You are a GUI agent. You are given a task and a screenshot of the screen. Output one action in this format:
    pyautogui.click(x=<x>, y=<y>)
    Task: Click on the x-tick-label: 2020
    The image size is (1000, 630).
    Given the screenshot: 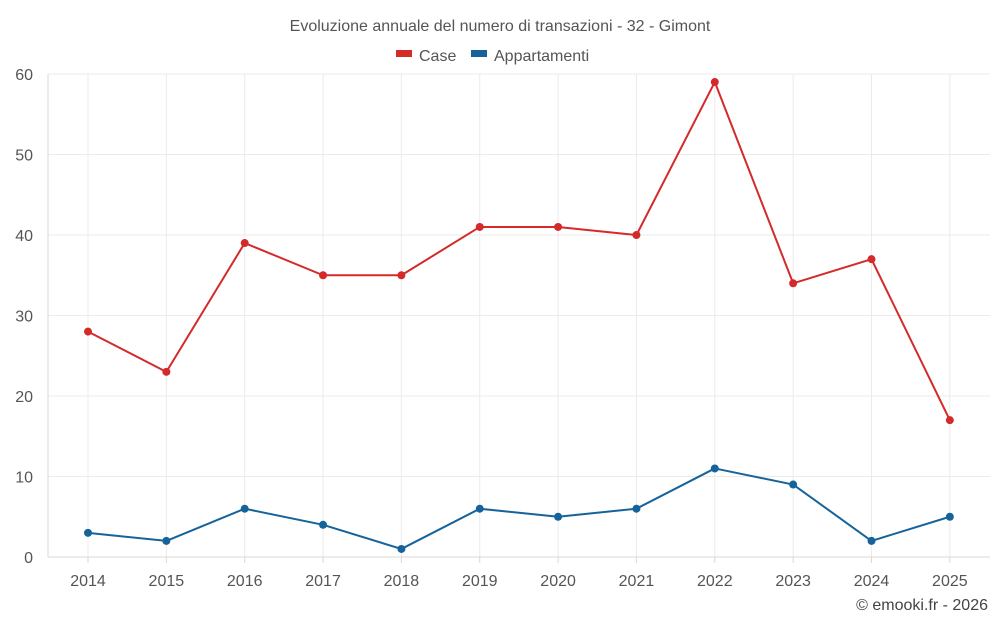 What is the action you would take?
    pyautogui.click(x=558, y=581)
    